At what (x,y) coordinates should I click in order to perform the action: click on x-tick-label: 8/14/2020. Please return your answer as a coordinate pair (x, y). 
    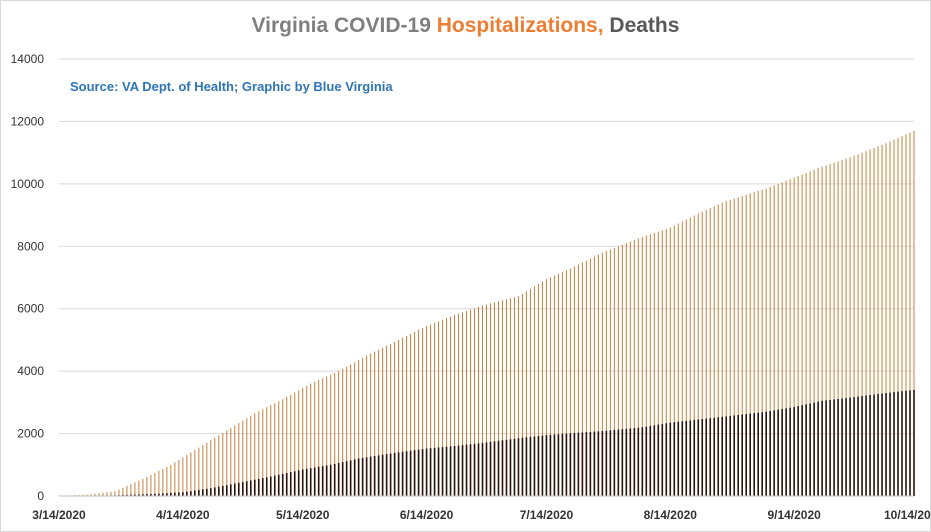
    Looking at the image, I should click on (671, 515).